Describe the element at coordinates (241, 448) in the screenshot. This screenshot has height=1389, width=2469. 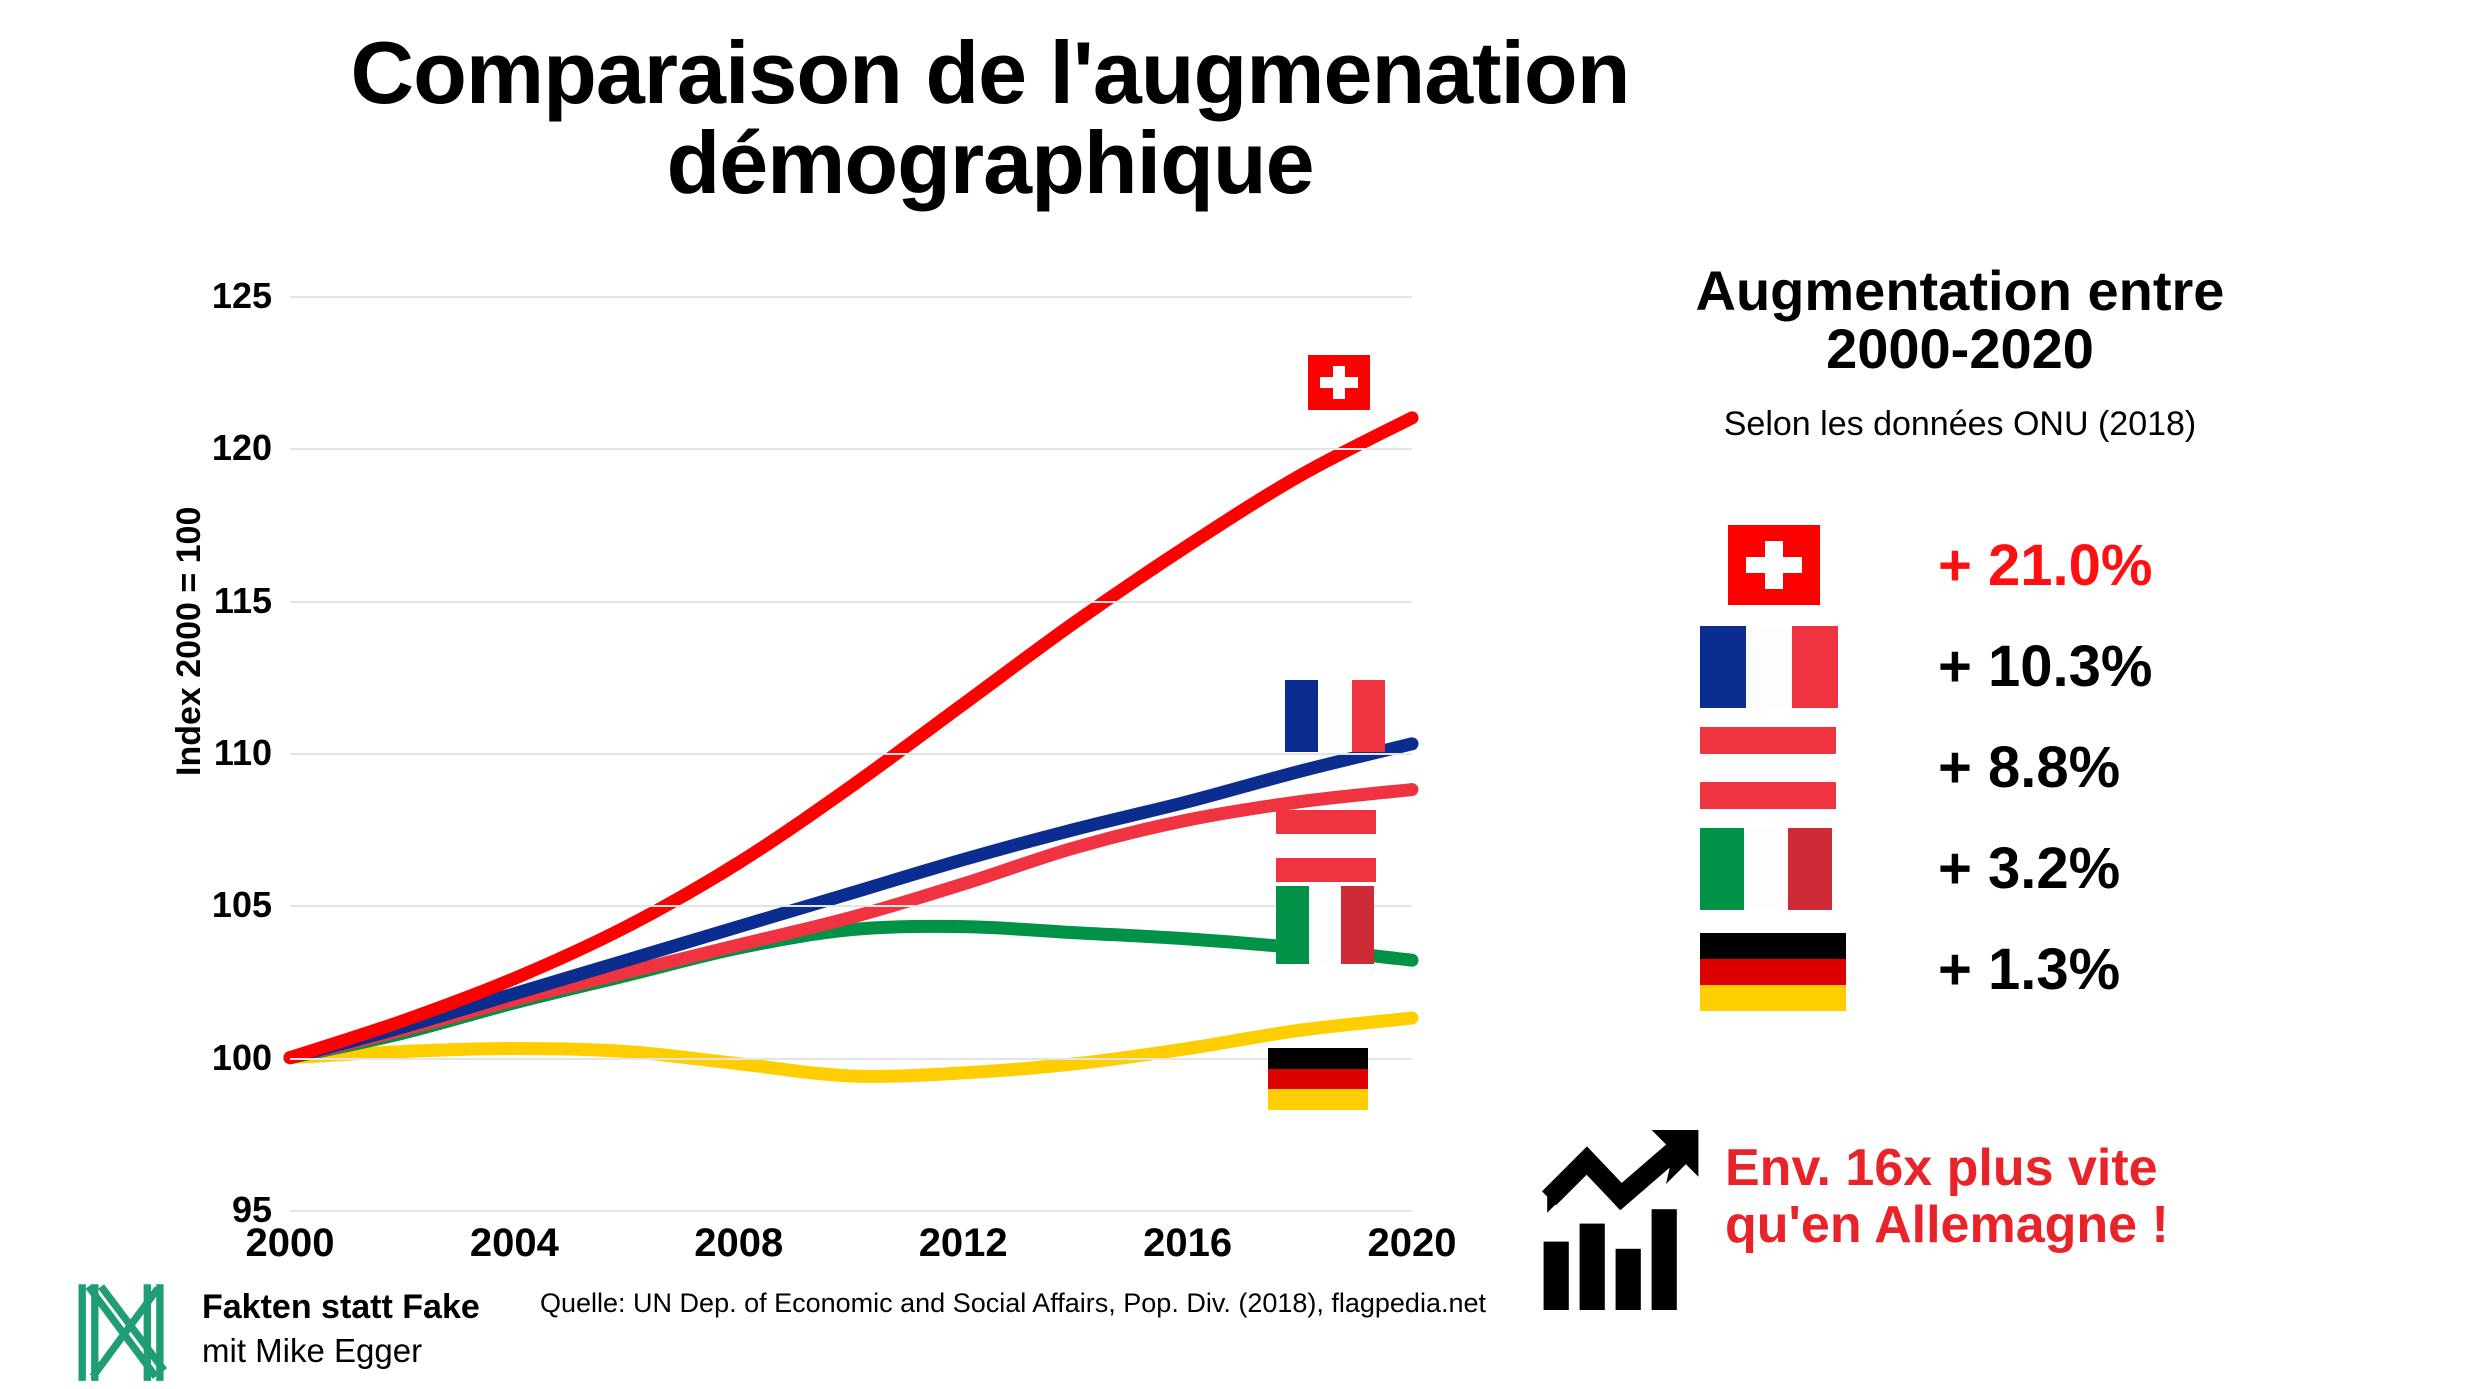
I see `y-axis-tick-label: 120` at that location.